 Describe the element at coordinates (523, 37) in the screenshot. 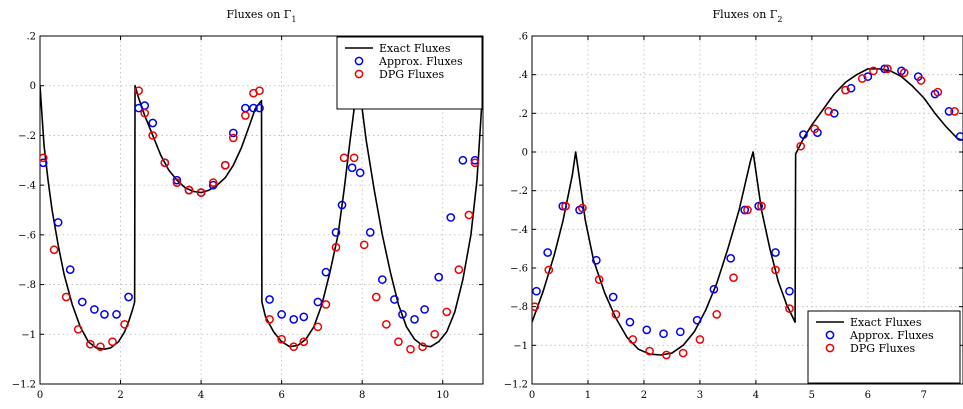

I see `y-tick-label: .6` at that location.